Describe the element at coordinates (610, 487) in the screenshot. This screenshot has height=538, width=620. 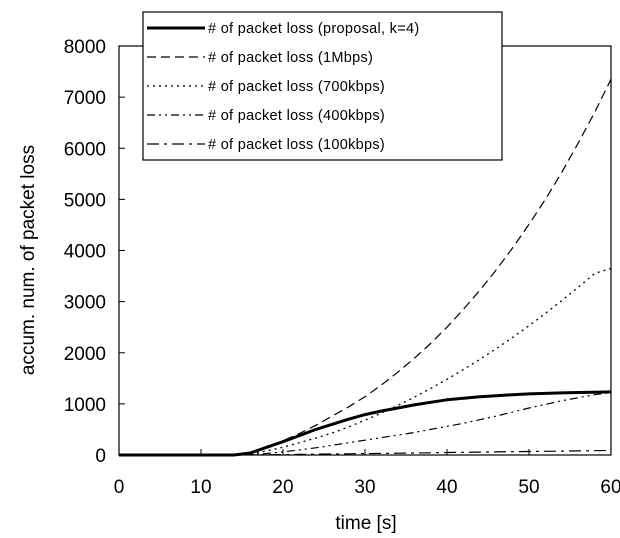
I see `x-tick-label: 60` at that location.